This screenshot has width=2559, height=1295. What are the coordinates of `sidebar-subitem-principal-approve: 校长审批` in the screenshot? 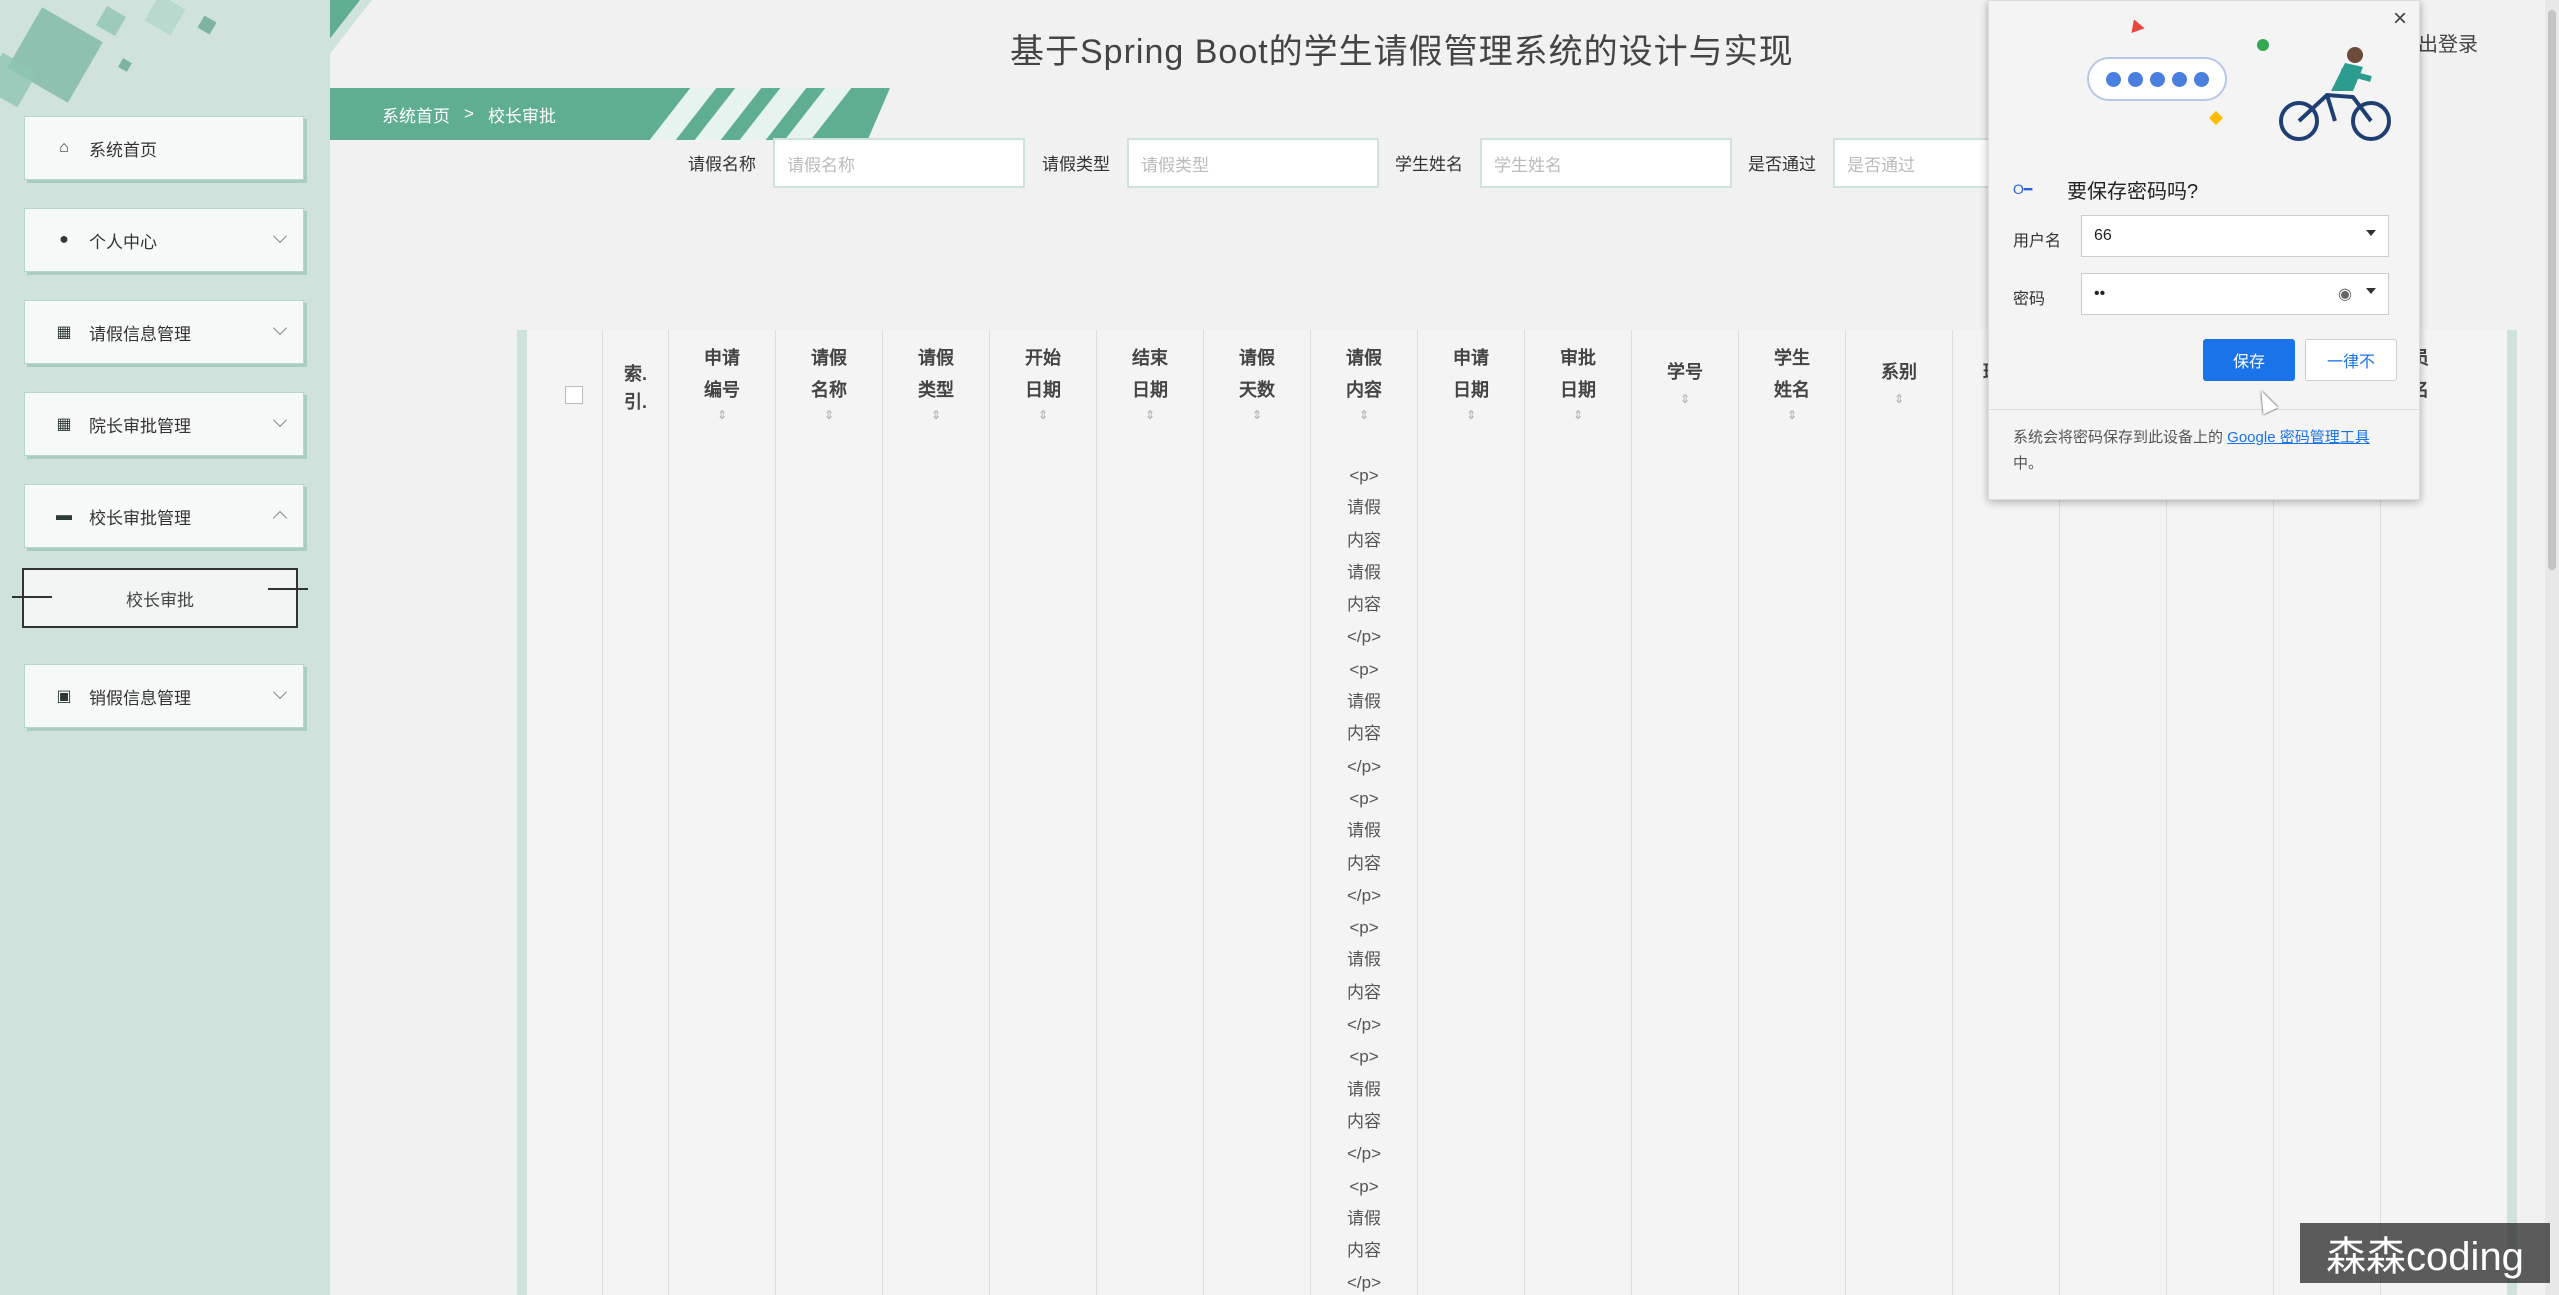 It's located at (160, 598).